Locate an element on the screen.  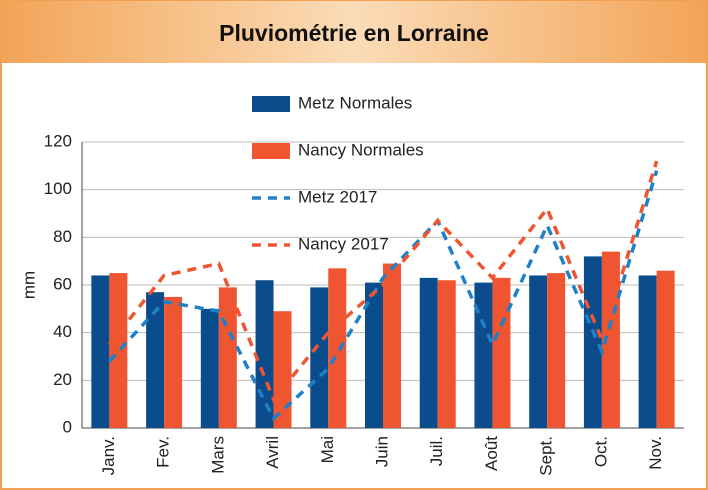
y-axis-label: mm is located at coordinates (28, 285).